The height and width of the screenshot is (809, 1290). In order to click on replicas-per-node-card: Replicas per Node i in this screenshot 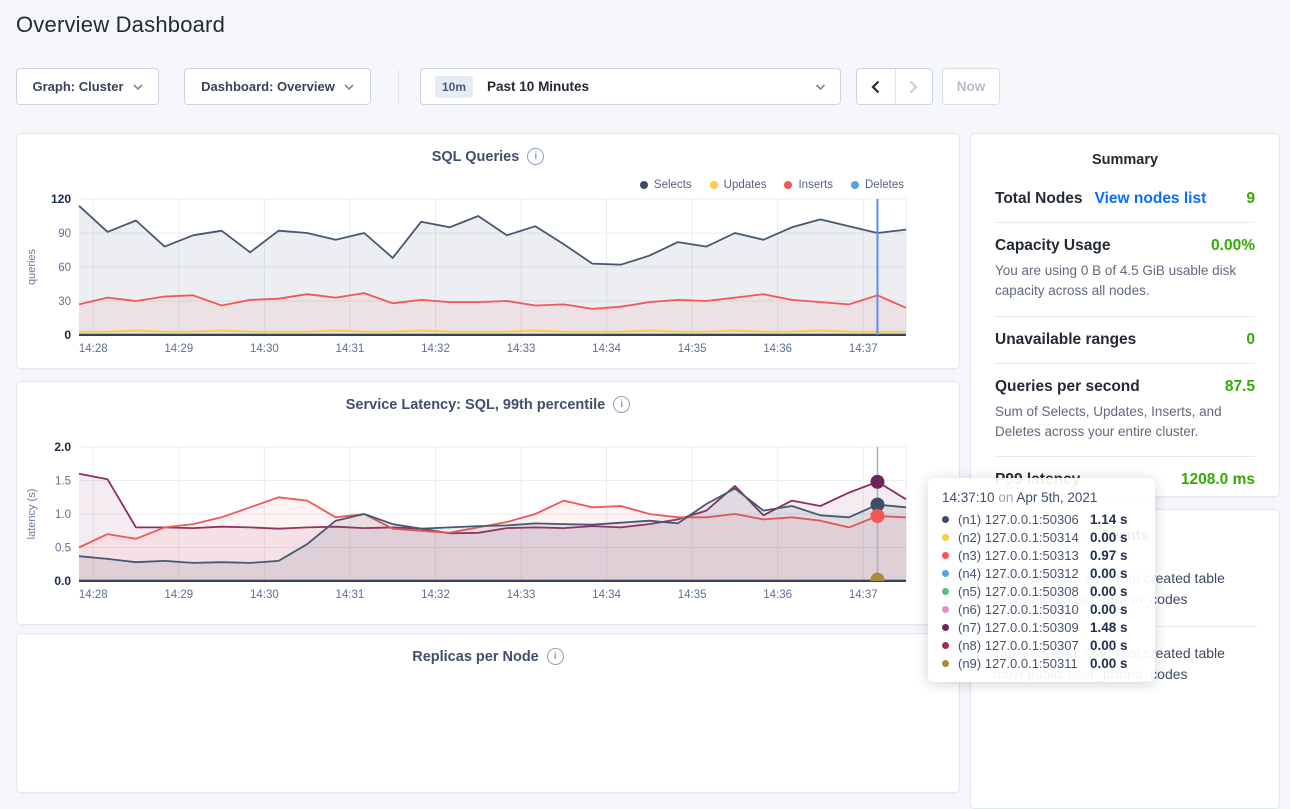, I will do `click(488, 713)`.